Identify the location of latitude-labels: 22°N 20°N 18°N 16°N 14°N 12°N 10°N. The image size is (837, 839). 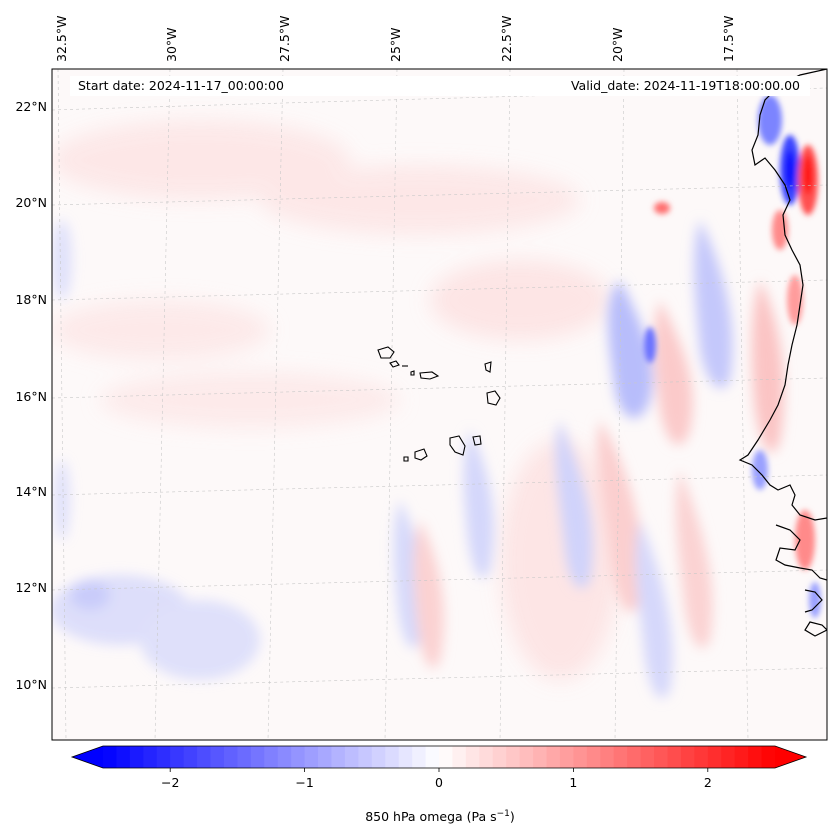
(31, 395).